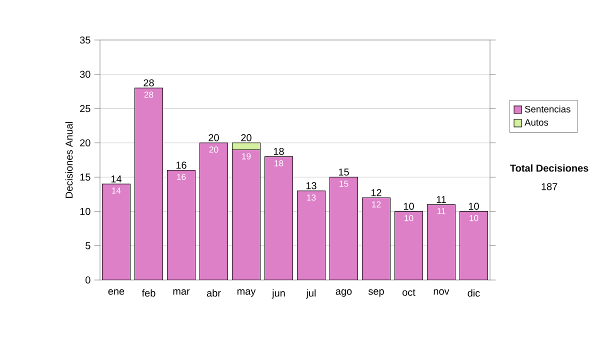 The width and height of the screenshot is (600, 340). What do you see at coordinates (442, 292) in the screenshot?
I see `x-tick-label: nov` at bounding box center [442, 292].